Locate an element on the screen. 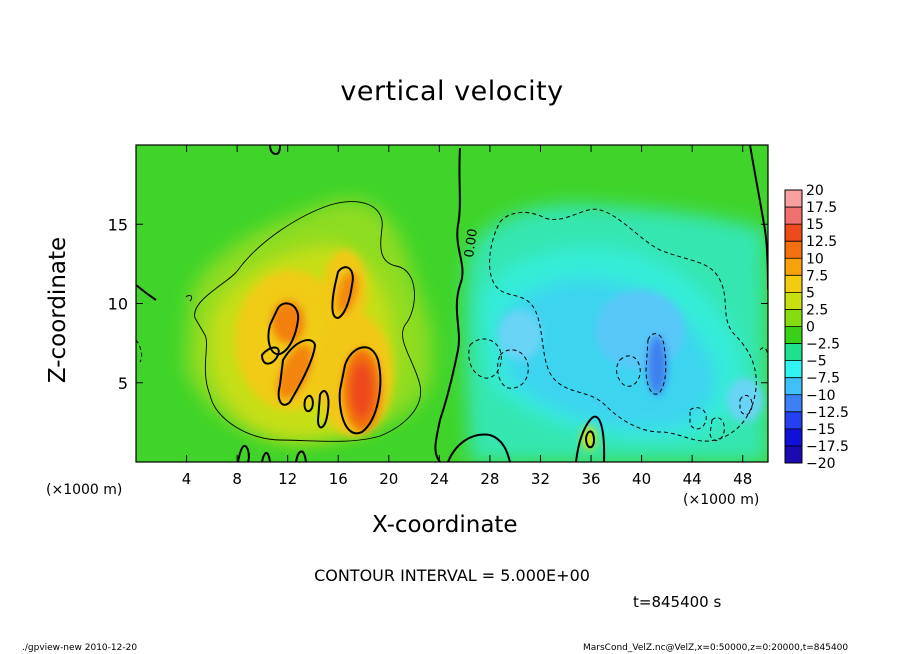 This screenshot has height=654, width=904. colorbar-label: 12.5 is located at coordinates (821, 242).